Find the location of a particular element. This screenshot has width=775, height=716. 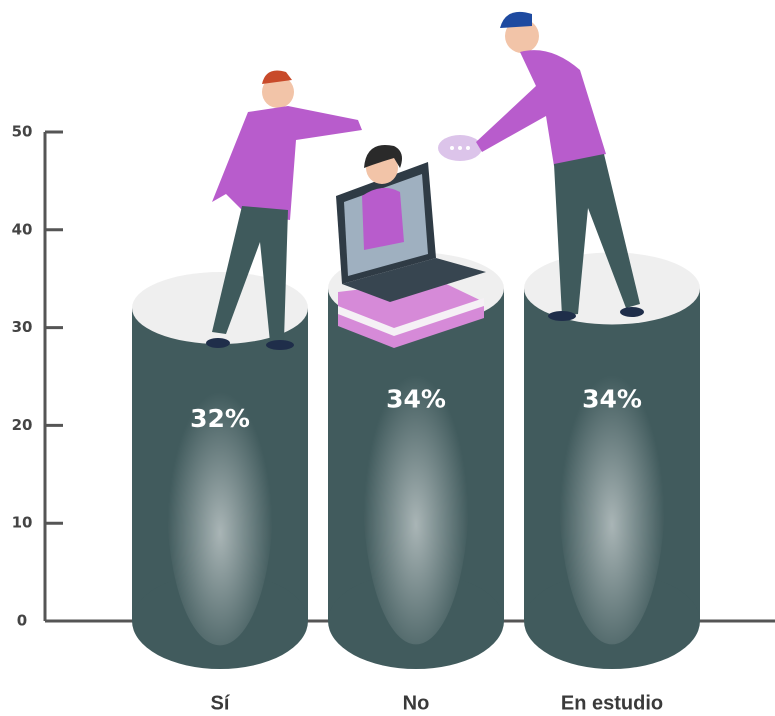

person-left is located at coordinates (284, 210).